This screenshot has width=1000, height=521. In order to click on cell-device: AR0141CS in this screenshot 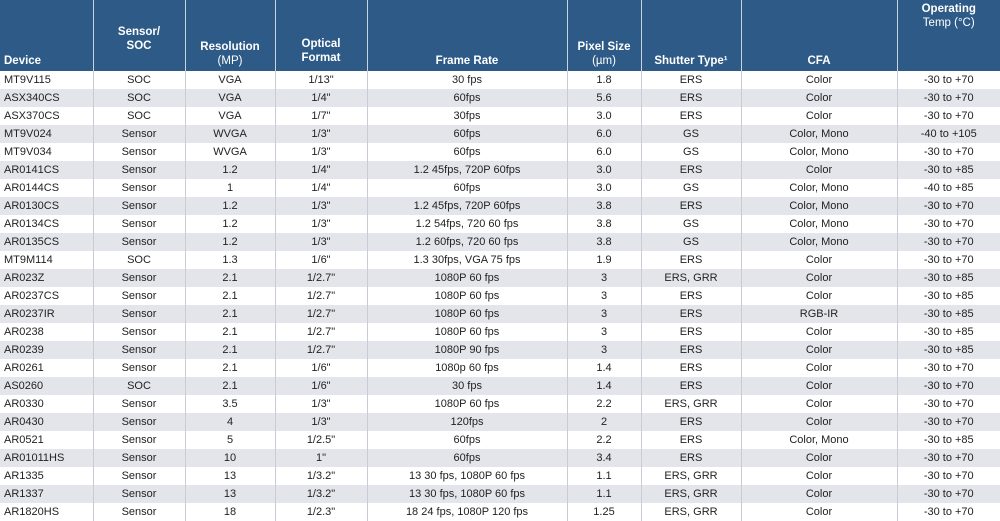, I will do `click(47, 170)`.